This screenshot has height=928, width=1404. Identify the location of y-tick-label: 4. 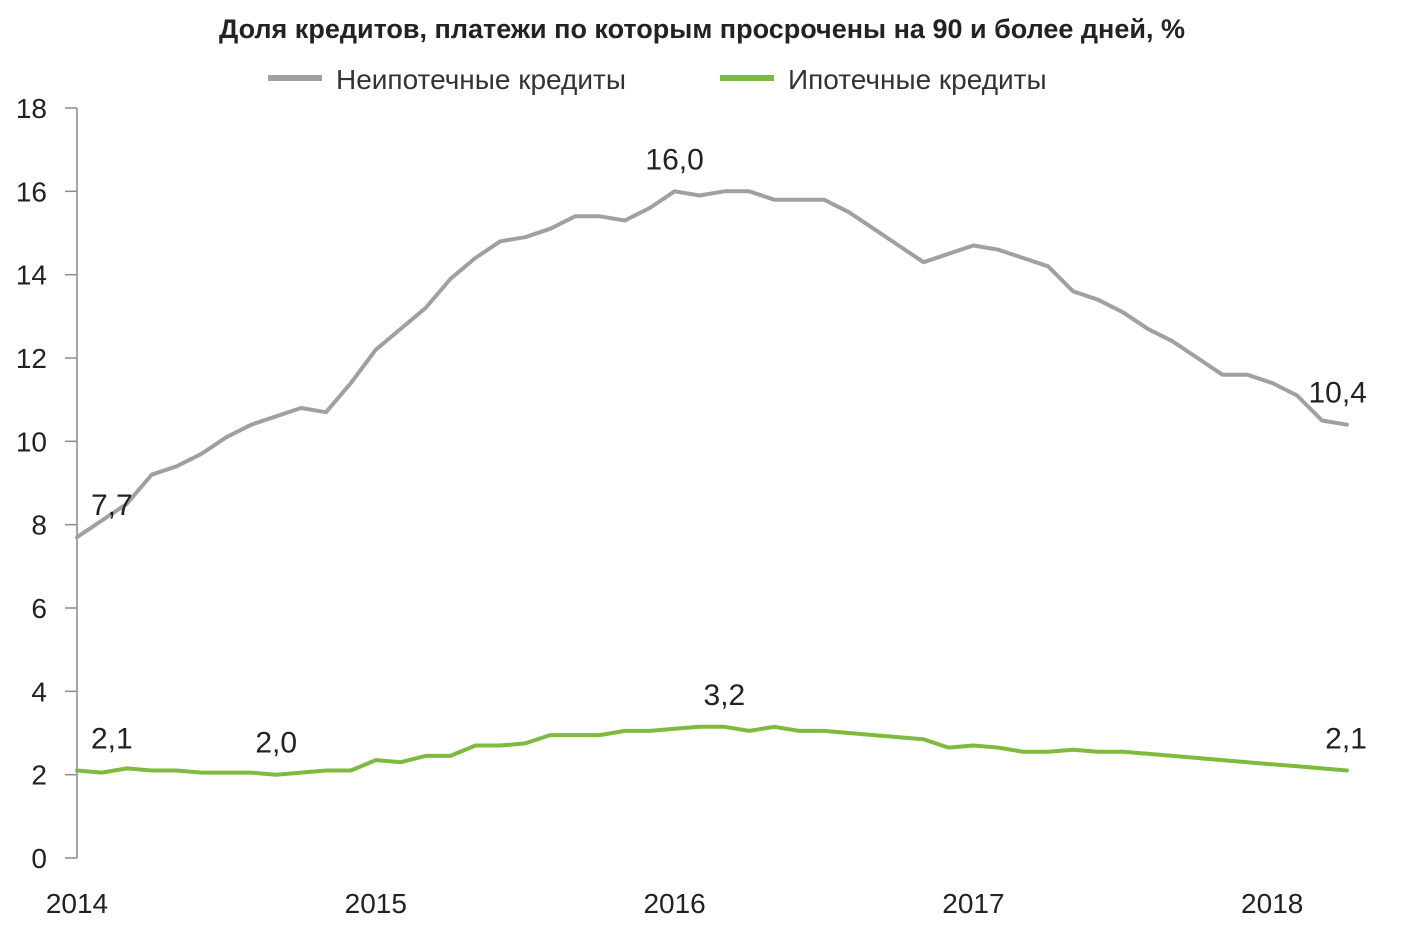
(39, 691).